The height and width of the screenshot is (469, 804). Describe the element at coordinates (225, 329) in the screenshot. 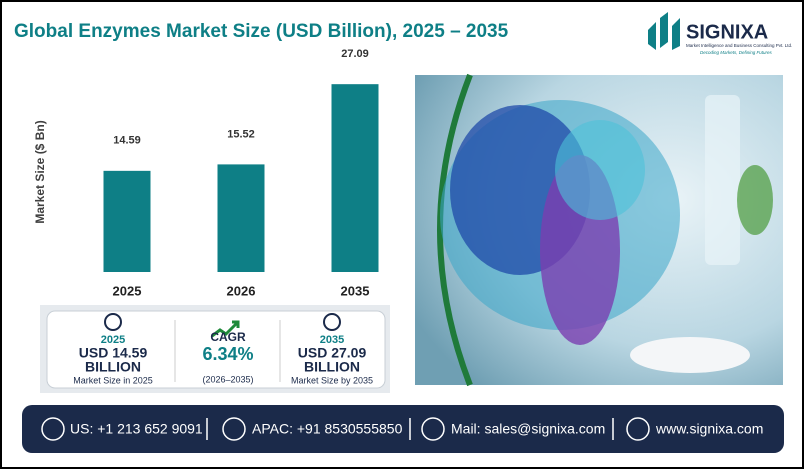

I see `growth-icon` at that location.